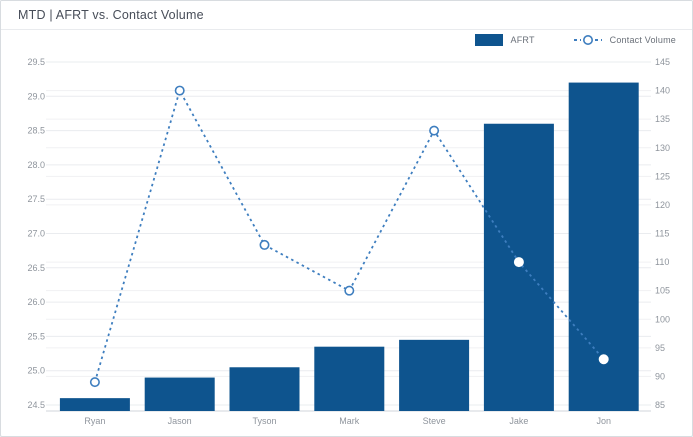 This screenshot has height=437, width=693. What do you see at coordinates (662, 176) in the screenshot?
I see `right-axis-tick: 125` at bounding box center [662, 176].